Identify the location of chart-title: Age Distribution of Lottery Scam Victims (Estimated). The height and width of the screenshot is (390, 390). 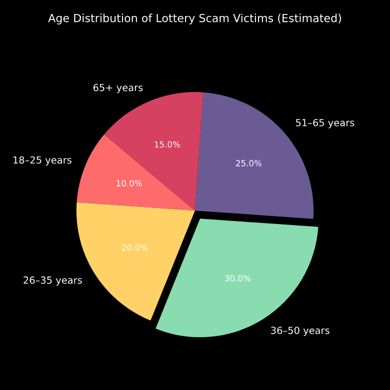
(194, 19).